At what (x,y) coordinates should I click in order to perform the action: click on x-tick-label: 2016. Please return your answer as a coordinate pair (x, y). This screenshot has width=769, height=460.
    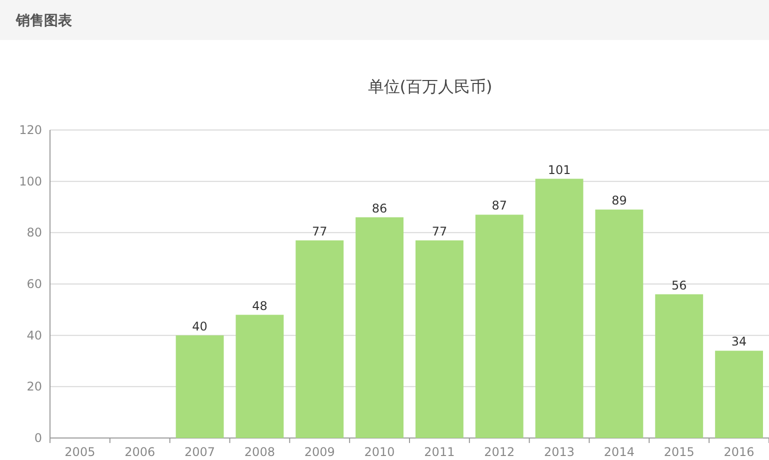
    Looking at the image, I should click on (739, 452).